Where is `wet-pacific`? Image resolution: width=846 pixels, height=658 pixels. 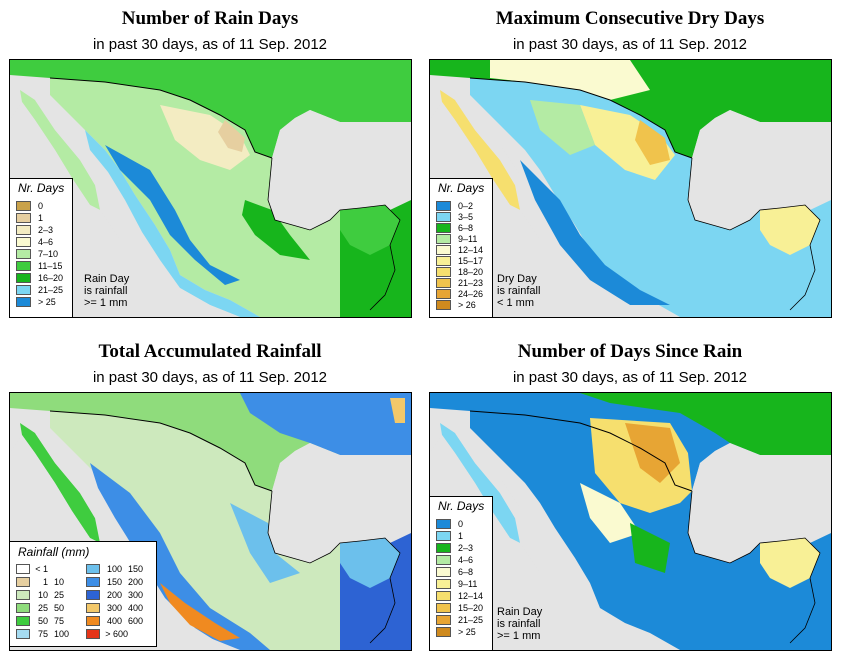
wet-pacific is located at coordinates (595, 232).